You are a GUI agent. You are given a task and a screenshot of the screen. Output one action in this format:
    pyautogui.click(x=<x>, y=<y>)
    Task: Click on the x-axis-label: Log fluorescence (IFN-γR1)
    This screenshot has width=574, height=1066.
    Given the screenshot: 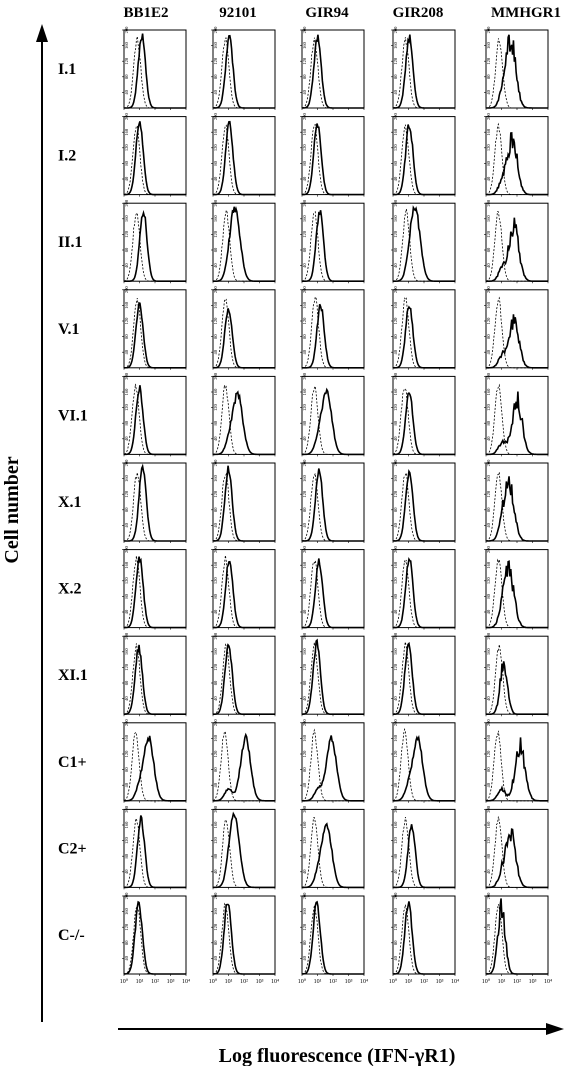 What is the action you would take?
    pyautogui.click(x=337, y=1055)
    